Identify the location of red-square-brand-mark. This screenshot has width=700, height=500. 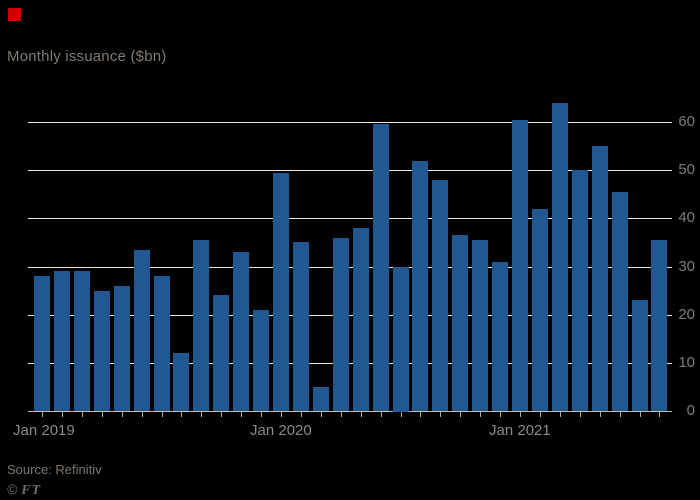
(14, 14).